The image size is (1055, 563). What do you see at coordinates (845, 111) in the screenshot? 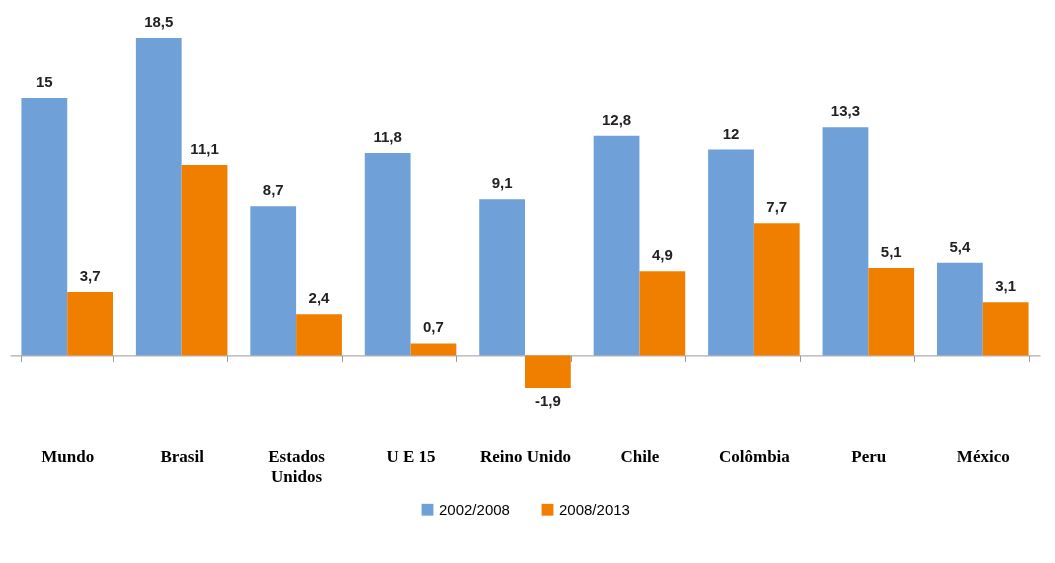
I see `data-label: 13,3` at bounding box center [845, 111].